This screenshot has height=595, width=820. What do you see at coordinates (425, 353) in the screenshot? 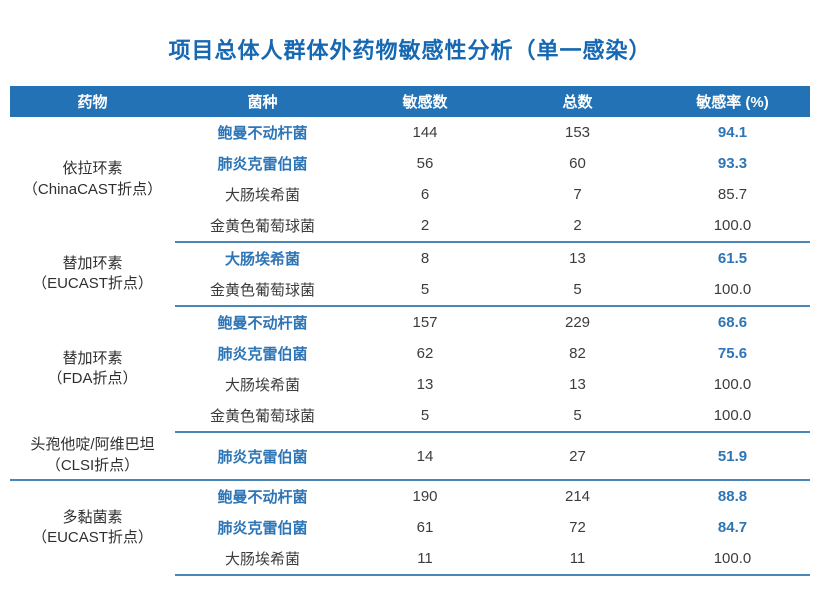
I see `sensitive-count-cell: 62` at bounding box center [425, 353].